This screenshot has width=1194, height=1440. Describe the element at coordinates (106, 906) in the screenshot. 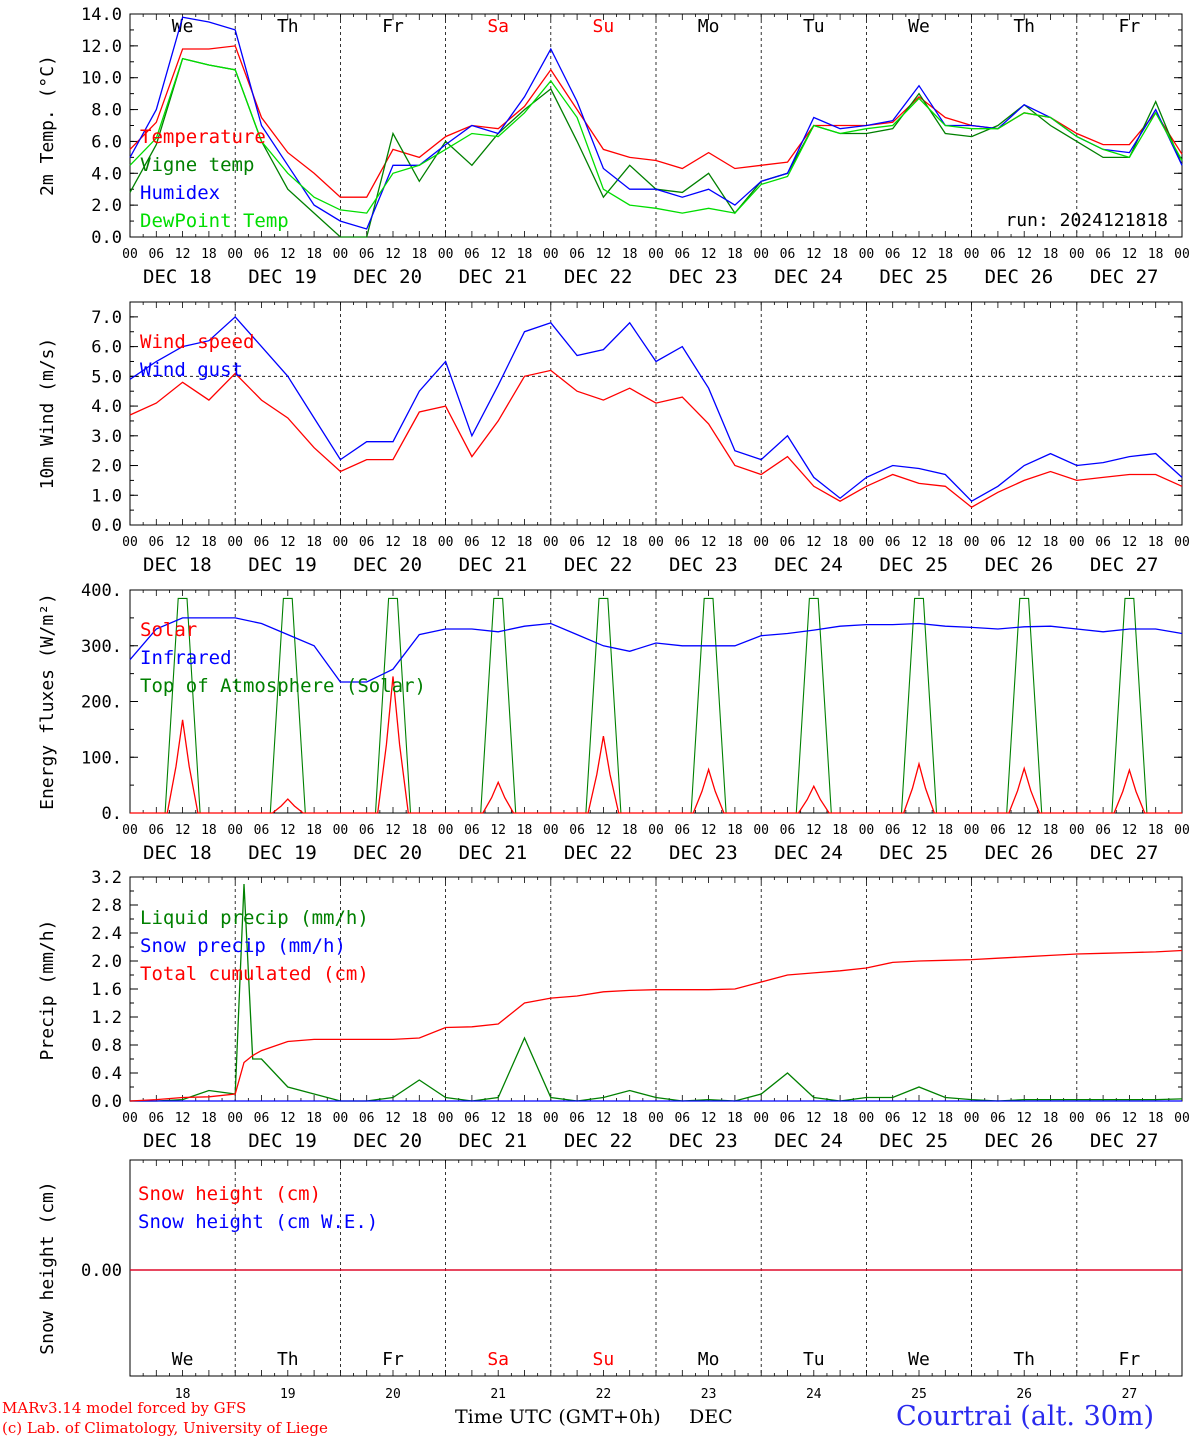

I see `y-tick-label: 2.8` at that location.